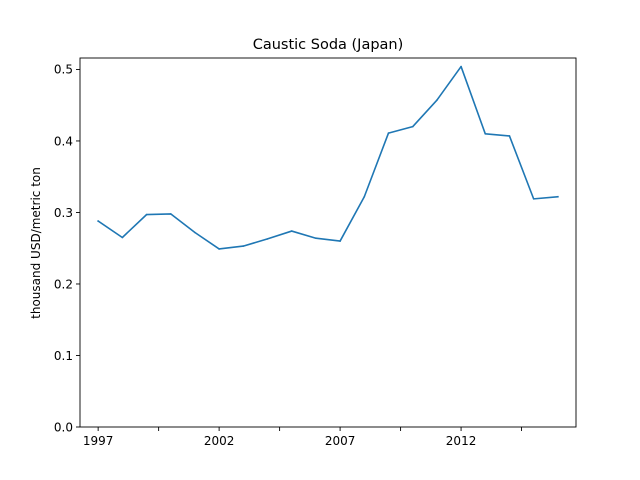 The height and width of the screenshot is (480, 640). Describe the element at coordinates (461, 441) in the screenshot. I see `x-tick-label: 2012` at that location.